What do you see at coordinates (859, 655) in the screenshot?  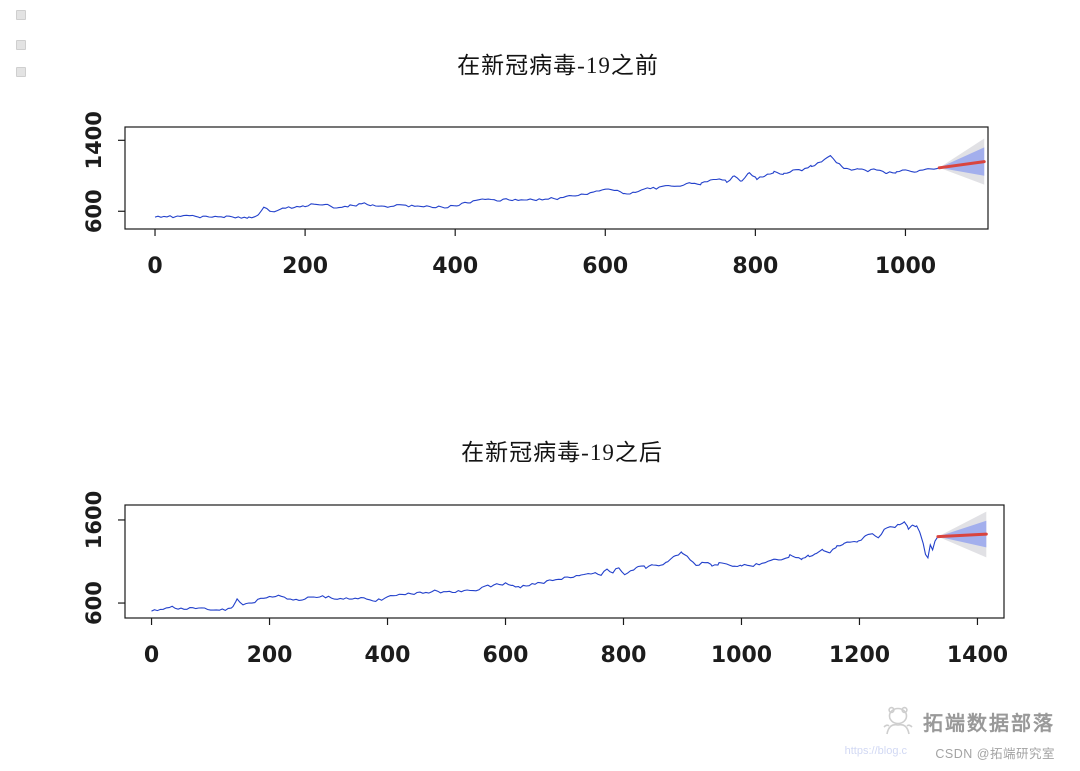 I see `x-tick-label: 1200` at bounding box center [859, 655].